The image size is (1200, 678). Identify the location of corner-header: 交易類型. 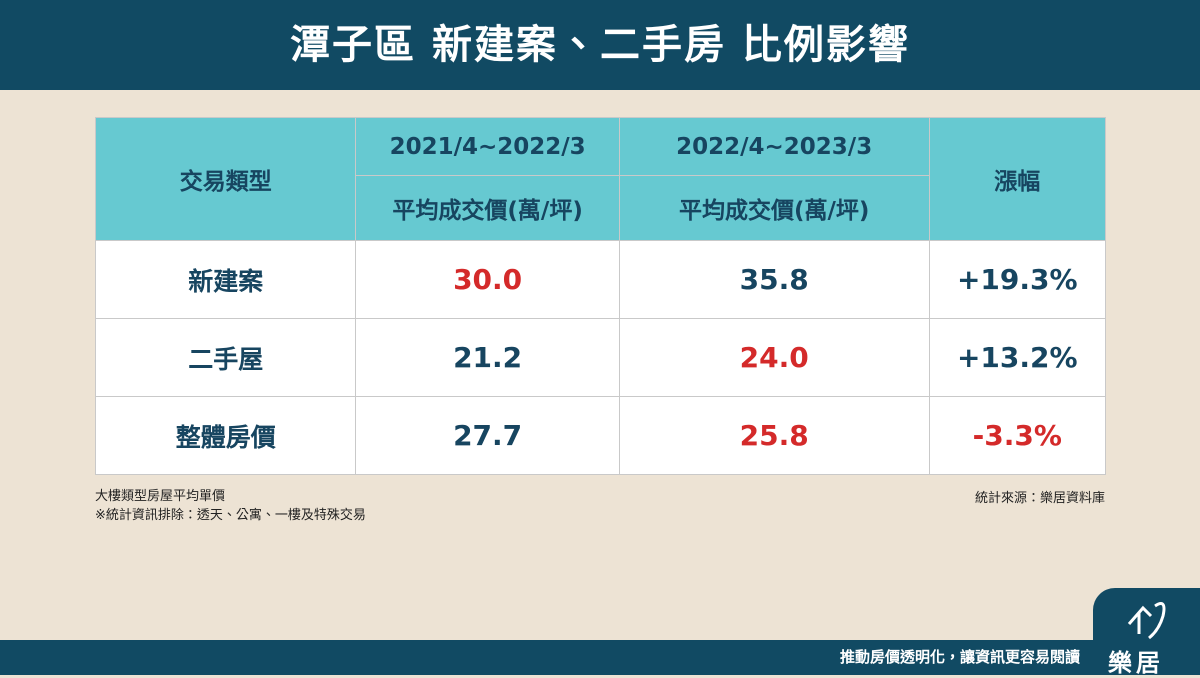
(225, 179).